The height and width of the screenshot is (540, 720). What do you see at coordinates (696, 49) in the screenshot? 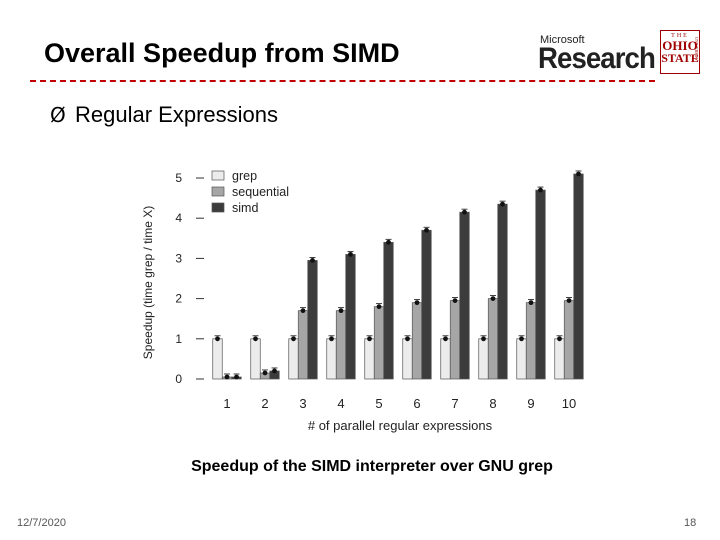
I see `osu-university-text: UNIVERSITY` at bounding box center [696, 49].